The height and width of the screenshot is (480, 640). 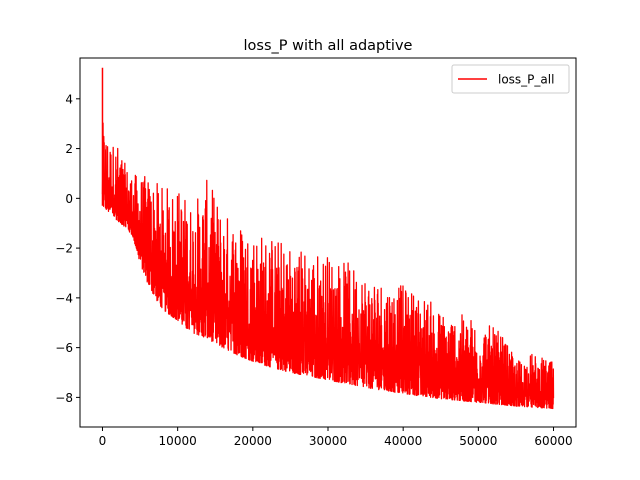 I want to click on x-axis: 0 10000 20000 30000 40000 50000 60000, so click(x=336, y=437).